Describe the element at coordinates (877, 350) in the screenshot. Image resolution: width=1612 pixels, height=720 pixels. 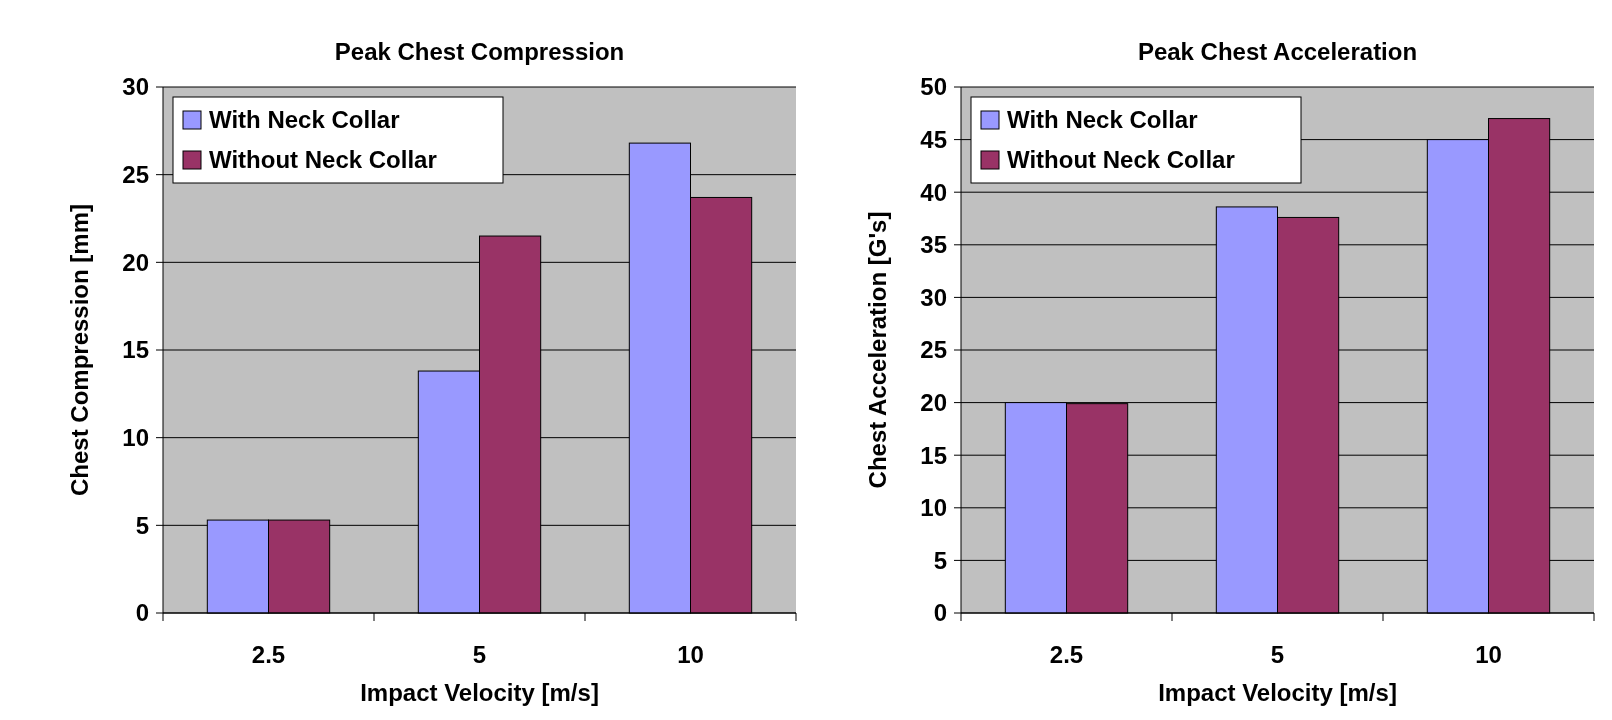
I see `y-axis-title: Chest Acceleration [G's]` at that location.